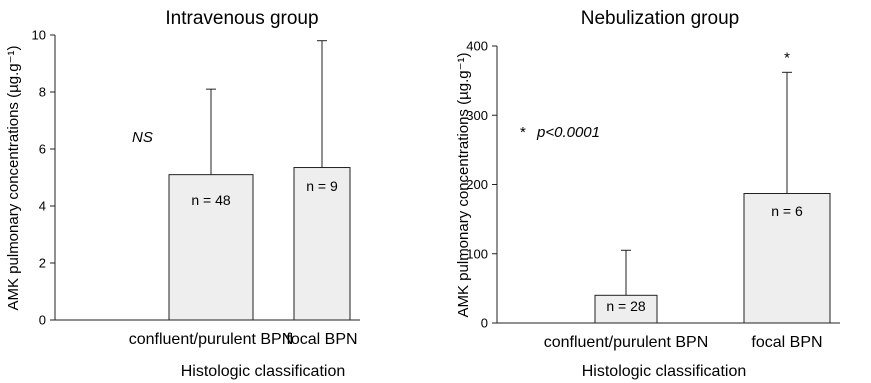  What do you see at coordinates (477, 253) in the screenshot?
I see `y-tick-label: 100` at bounding box center [477, 253].